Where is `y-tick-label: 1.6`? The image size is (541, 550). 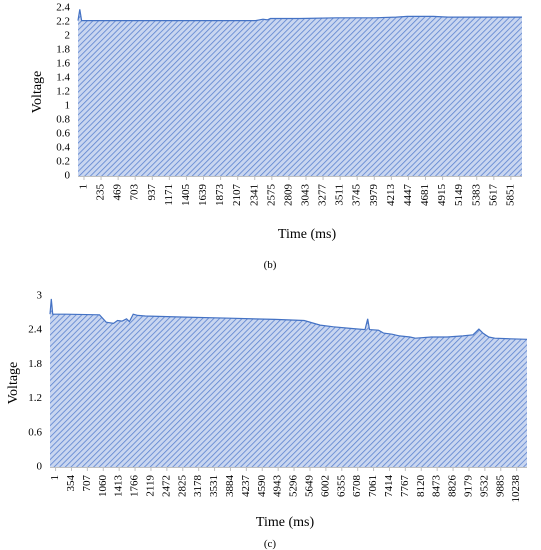
y-tick-label: 1.6 is located at coordinates (63, 64).